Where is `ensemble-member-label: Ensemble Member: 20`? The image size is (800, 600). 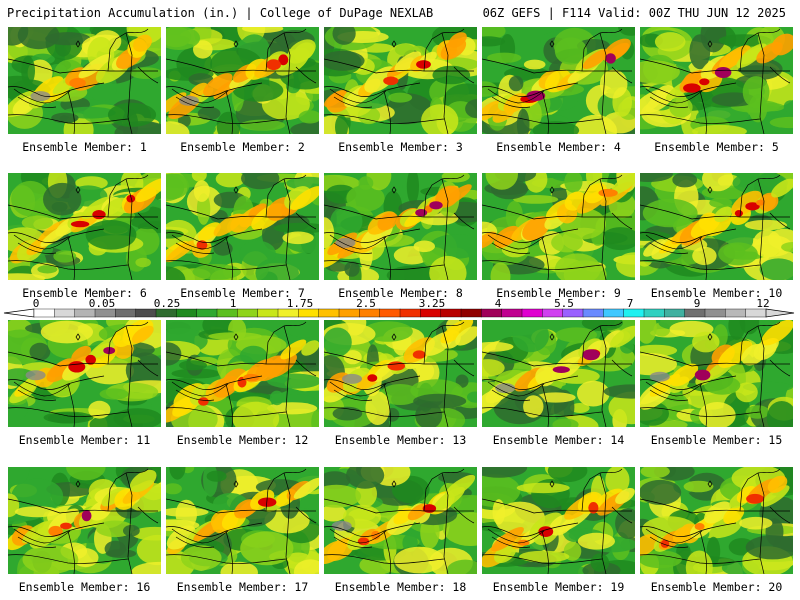 ensemble-member-label: Ensemble Member: 20 is located at coordinates (716, 587).